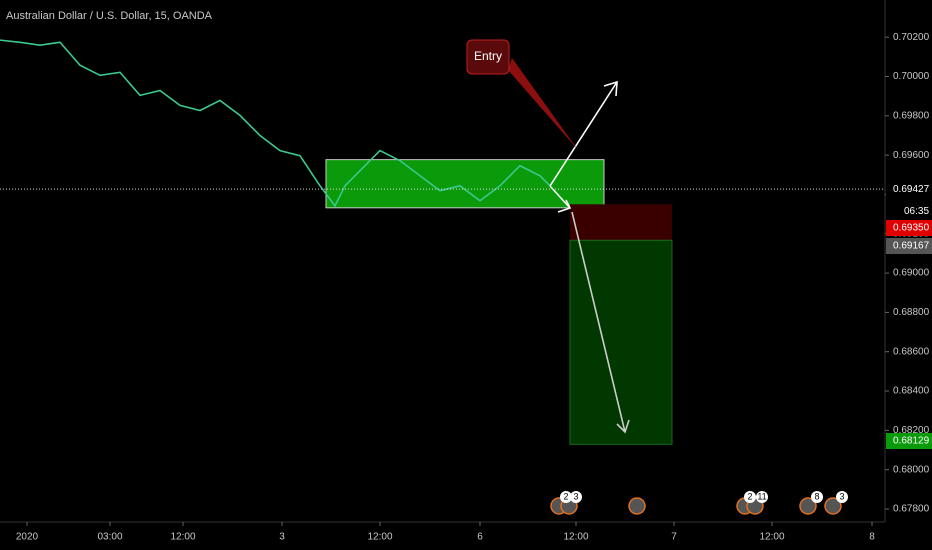  I want to click on arrows, so click(589, 257).